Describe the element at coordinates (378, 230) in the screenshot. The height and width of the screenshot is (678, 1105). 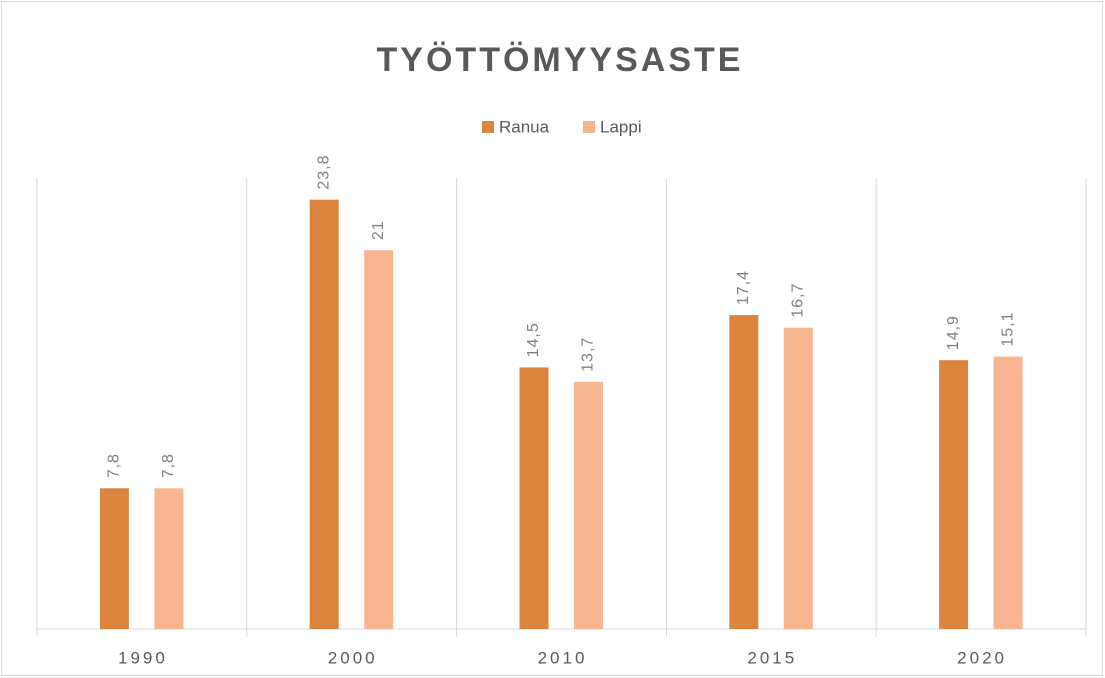
I see `data-label: 21` at that location.